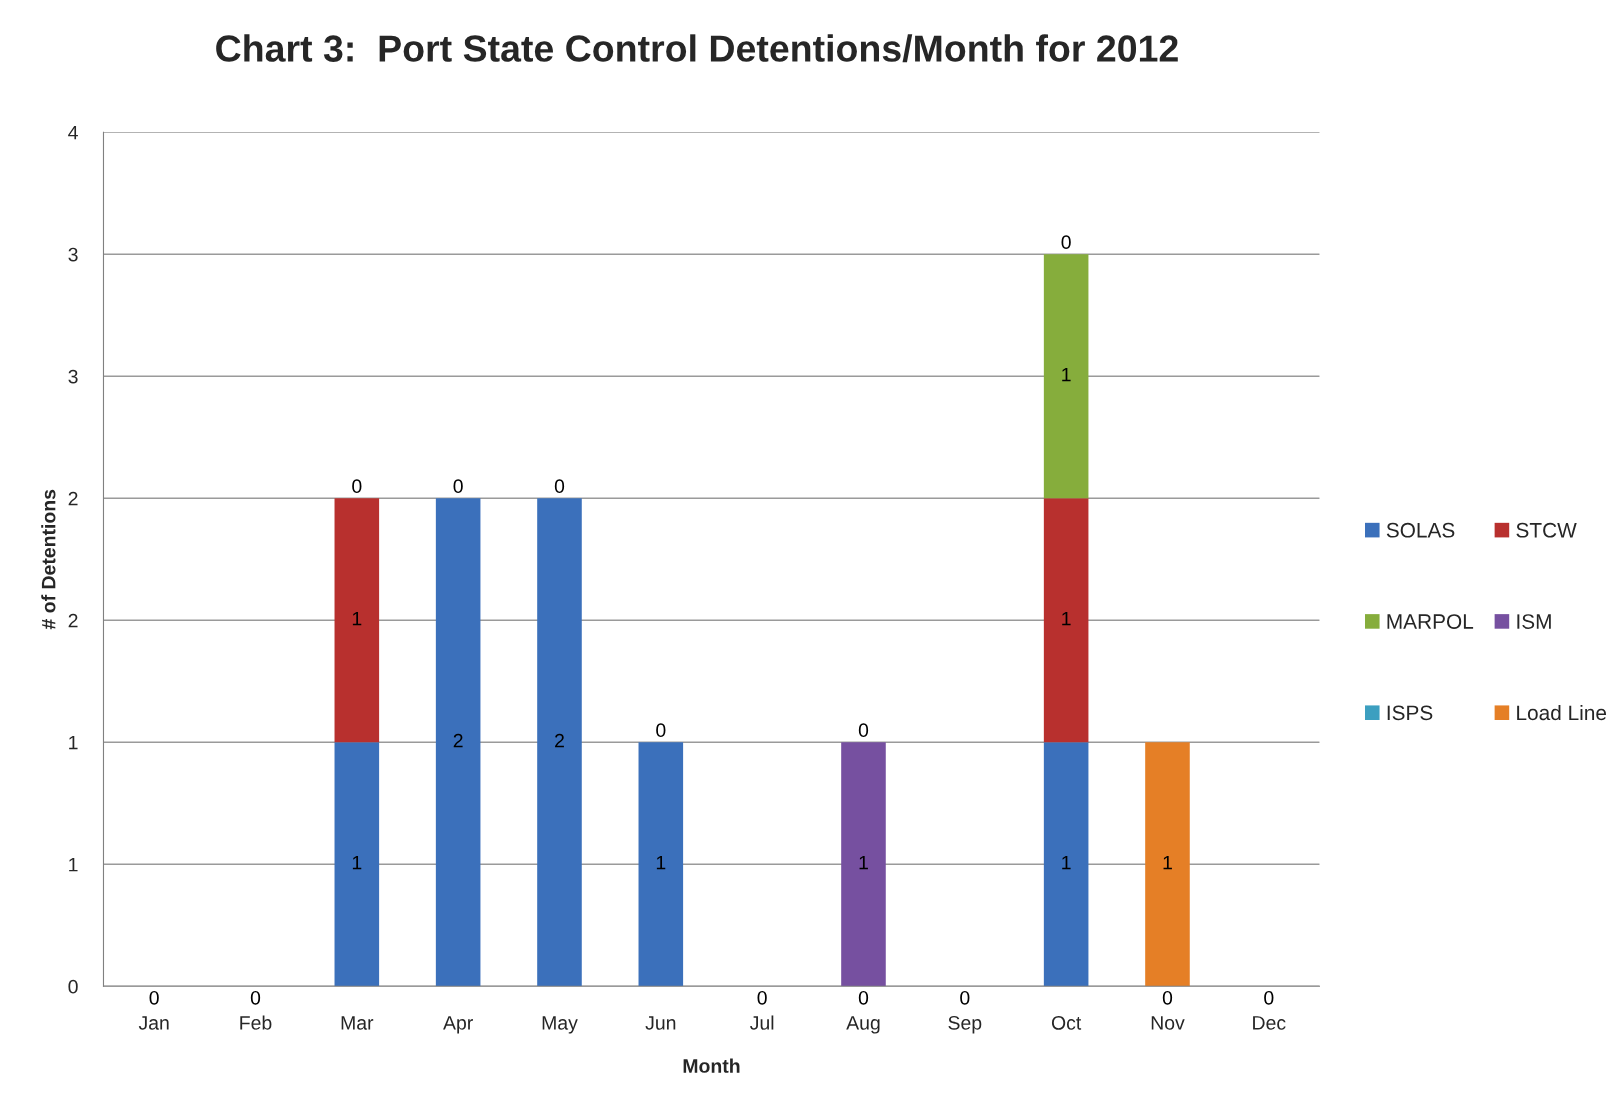 The image size is (1617, 1102). Describe the element at coordinates (1430, 621) in the screenshot. I see `legend-label: MARPOL` at that location.